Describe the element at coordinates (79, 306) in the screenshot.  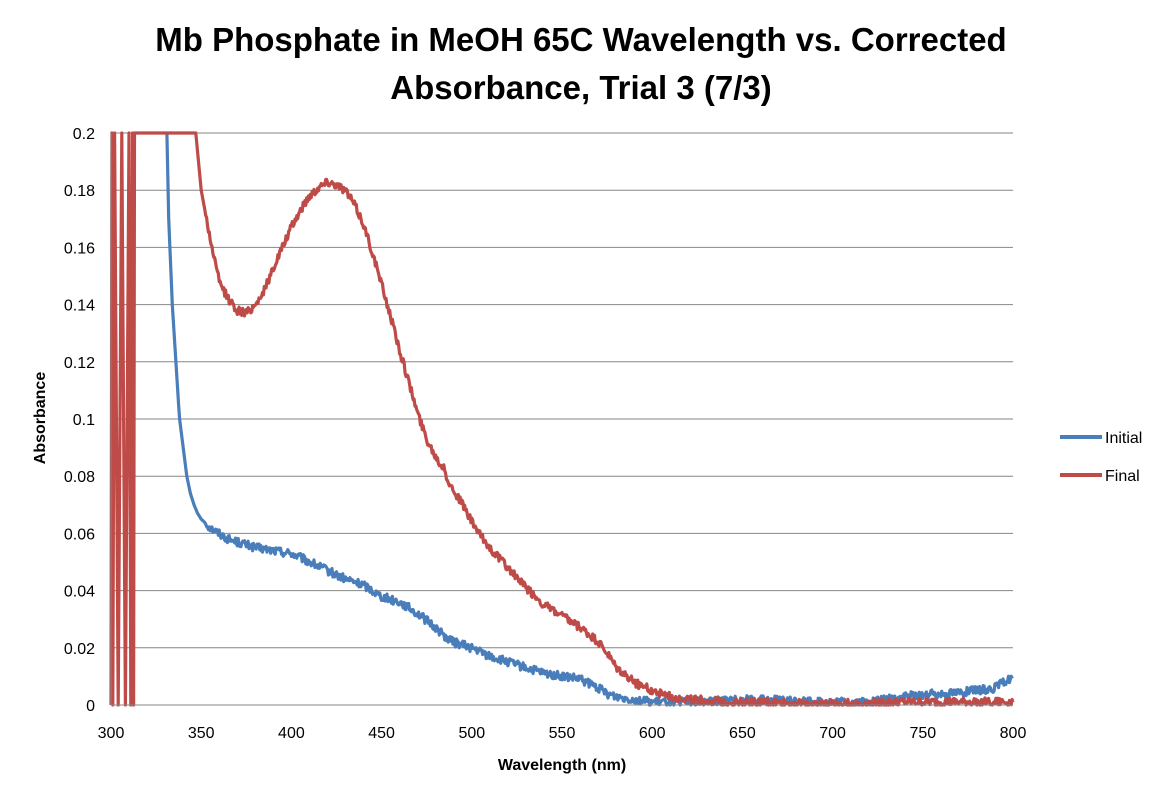
I see `y-tick-label: 0.14` at that location.